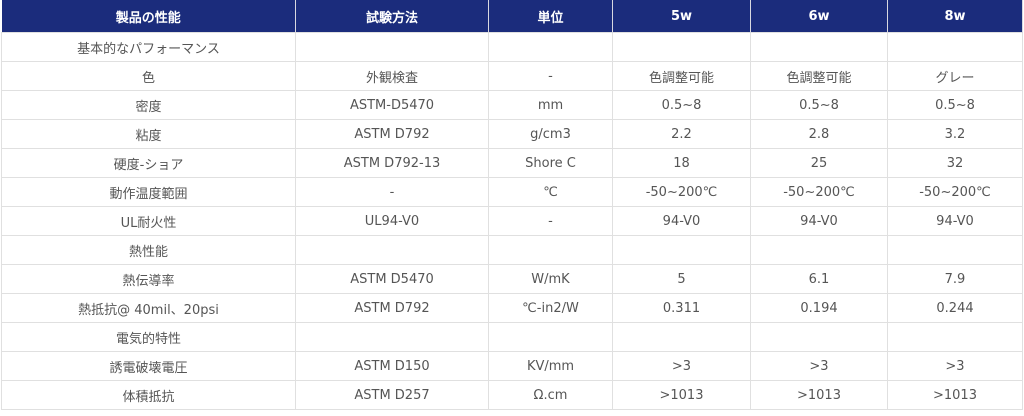 The image size is (1024, 416). I want to click on cell-unit: KV/mm, so click(550, 366).